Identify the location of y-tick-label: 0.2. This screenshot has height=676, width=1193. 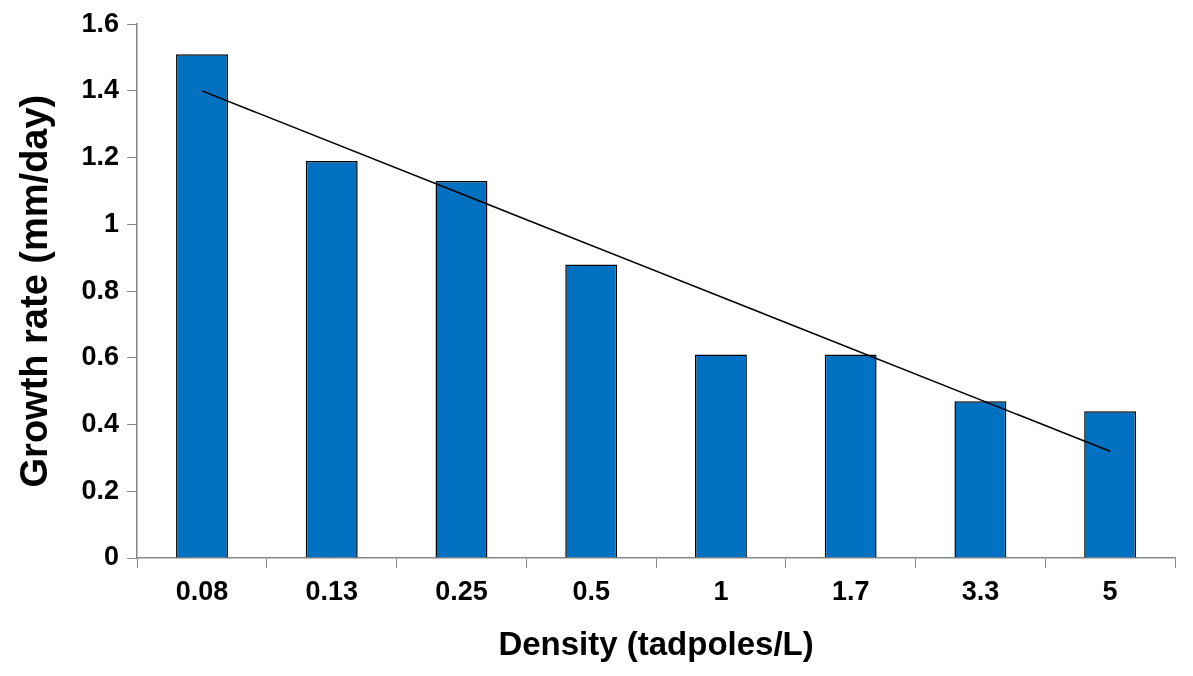
(100, 489).